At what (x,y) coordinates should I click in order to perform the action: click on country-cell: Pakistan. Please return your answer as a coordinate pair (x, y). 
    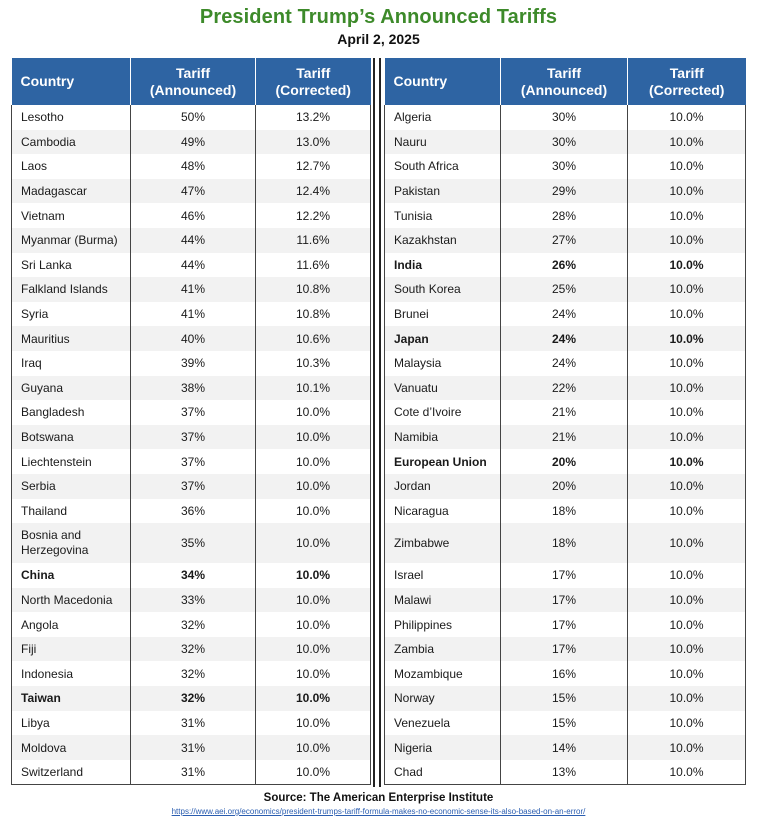
    Looking at the image, I should click on (442, 191).